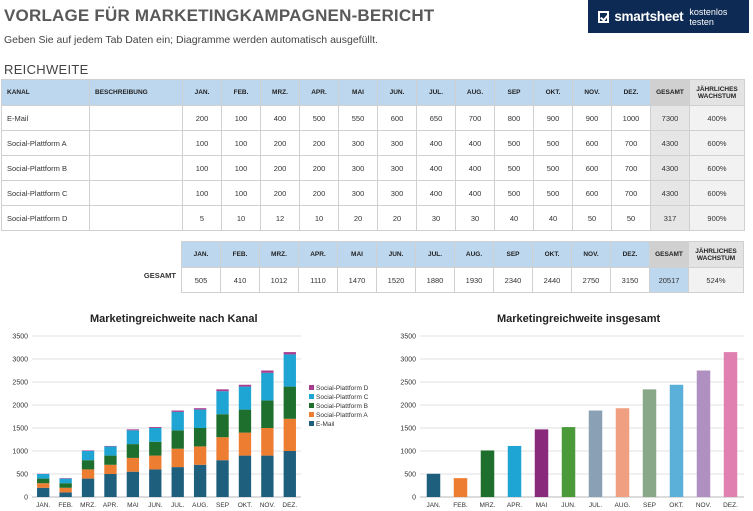 Image resolution: width=753 pixels, height=511 pixels. I want to click on channel-cell: Social-Plattform A, so click(45, 143).